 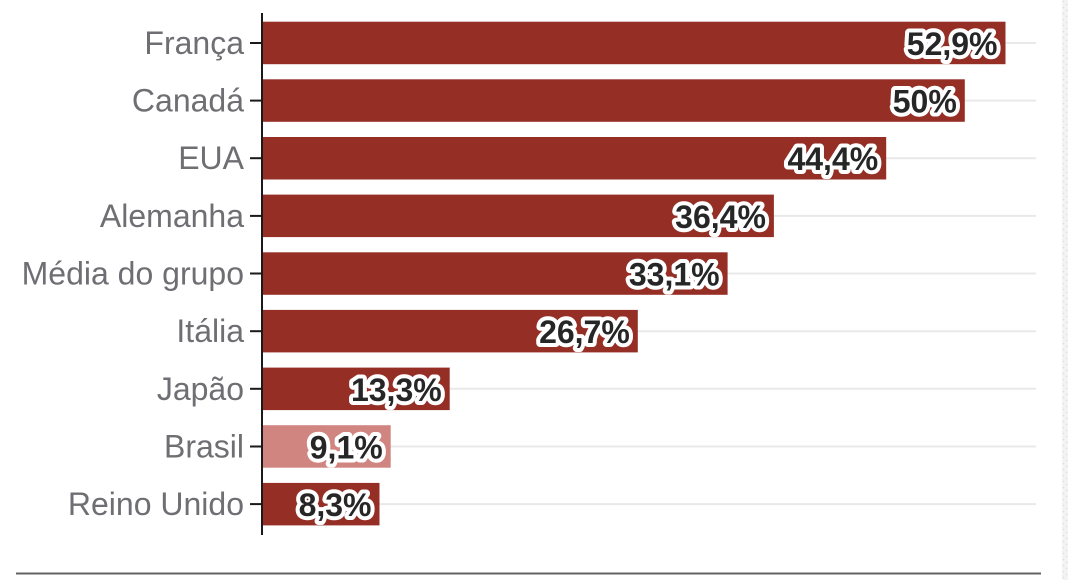 What do you see at coordinates (194, 43) in the screenshot?
I see `svg-text: França` at bounding box center [194, 43].